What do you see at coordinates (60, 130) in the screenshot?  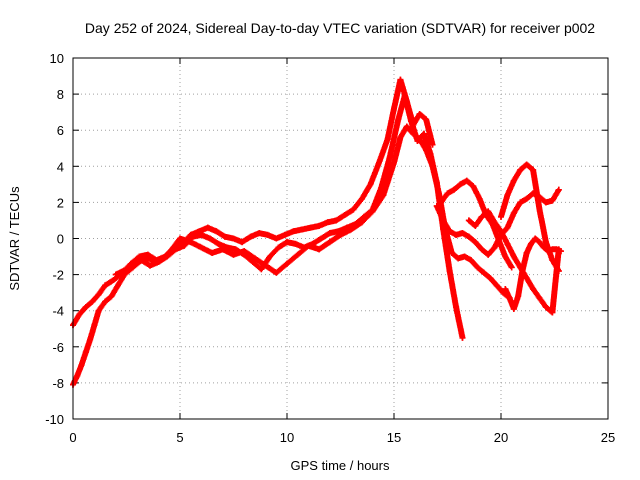 I see `y-tick-label: 6` at bounding box center [60, 130].